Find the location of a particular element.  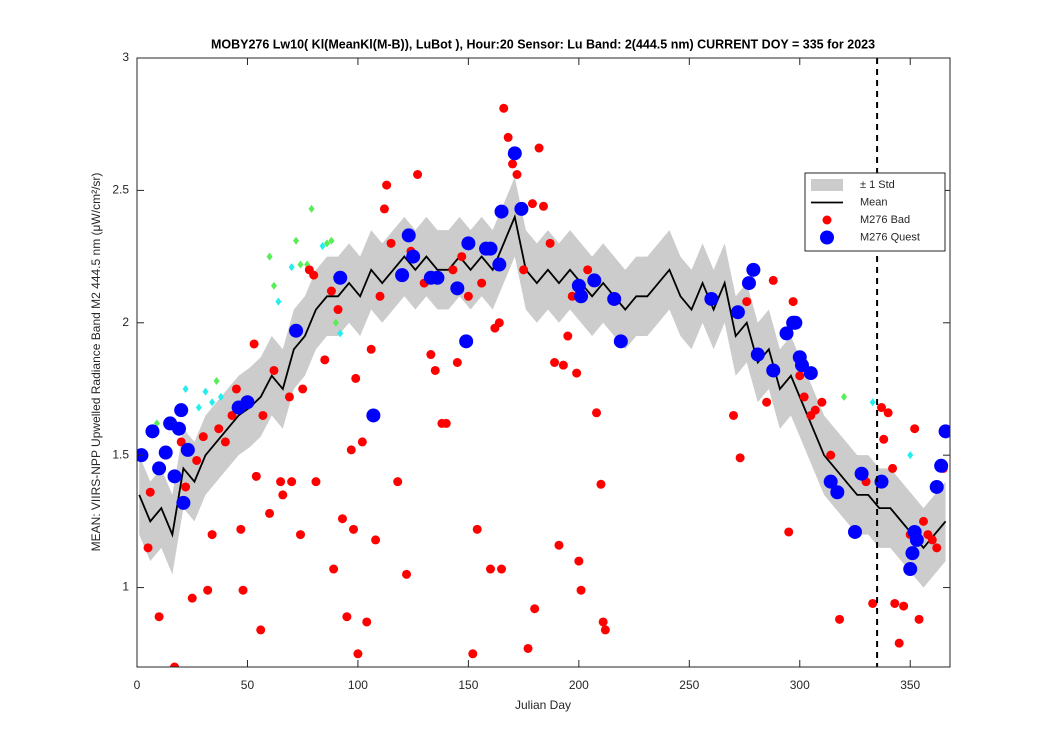

legend-swatch is located at coordinates (827, 185).